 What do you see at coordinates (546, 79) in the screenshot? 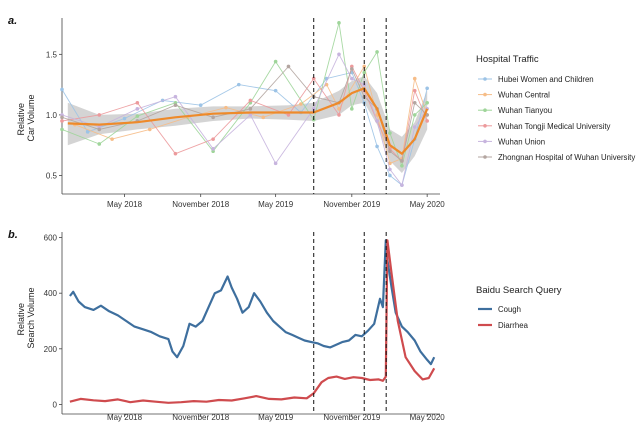
I see `legend-entry: Hubei Women and Children` at bounding box center [546, 79].